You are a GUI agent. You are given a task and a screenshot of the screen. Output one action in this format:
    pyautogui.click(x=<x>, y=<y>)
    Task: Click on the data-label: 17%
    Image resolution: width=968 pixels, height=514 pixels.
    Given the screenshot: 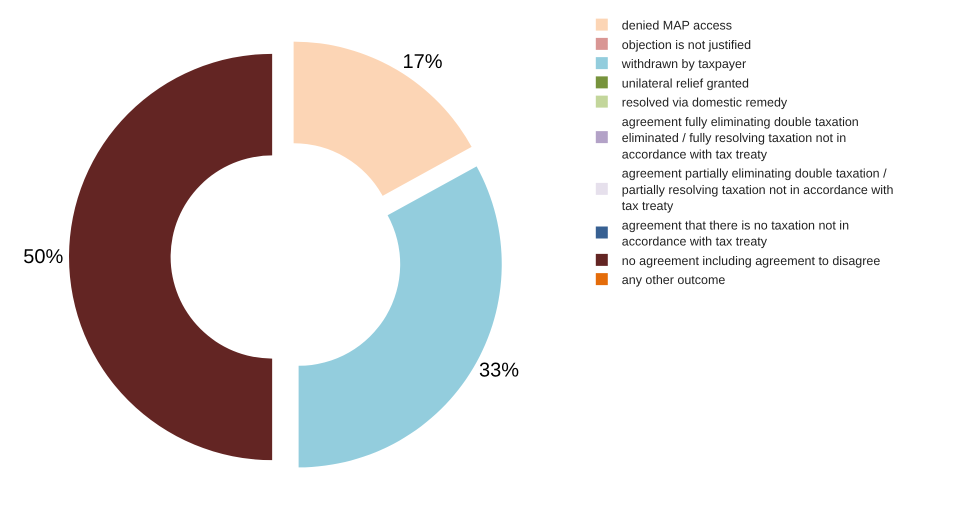 What is the action you would take?
    pyautogui.click(x=422, y=61)
    